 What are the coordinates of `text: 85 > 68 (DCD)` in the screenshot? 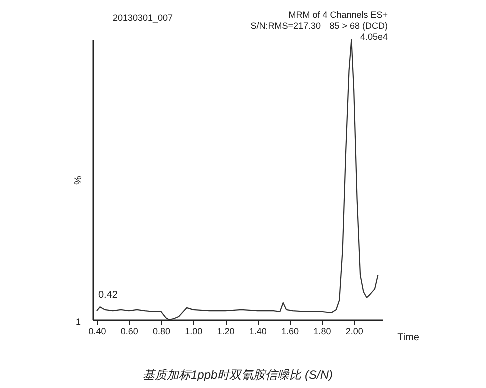 It's located at (359, 26).